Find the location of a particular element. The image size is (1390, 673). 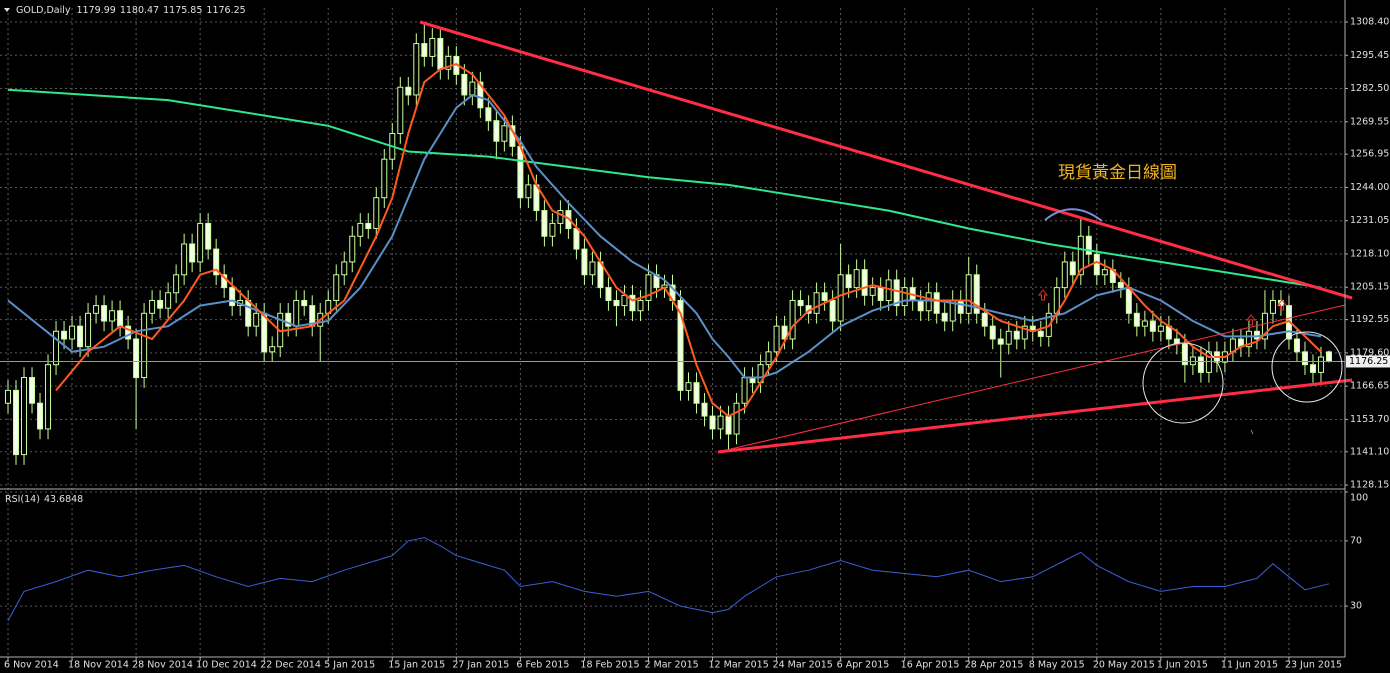

y-tick-label: 1153.70 is located at coordinates (1369, 419).